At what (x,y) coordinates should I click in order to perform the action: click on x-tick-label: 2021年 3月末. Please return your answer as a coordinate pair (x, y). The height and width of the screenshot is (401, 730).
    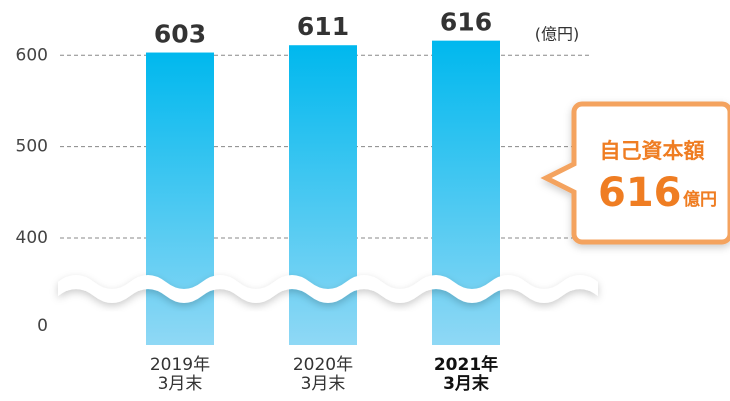
    Looking at the image, I should click on (466, 374).